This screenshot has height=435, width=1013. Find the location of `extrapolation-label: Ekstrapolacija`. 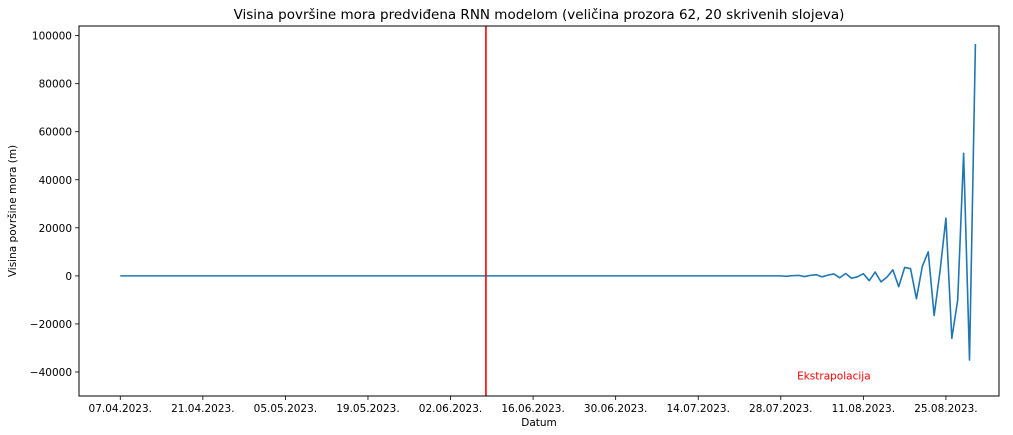

extrapolation-label: Ekstrapolacija is located at coordinates (834, 377).